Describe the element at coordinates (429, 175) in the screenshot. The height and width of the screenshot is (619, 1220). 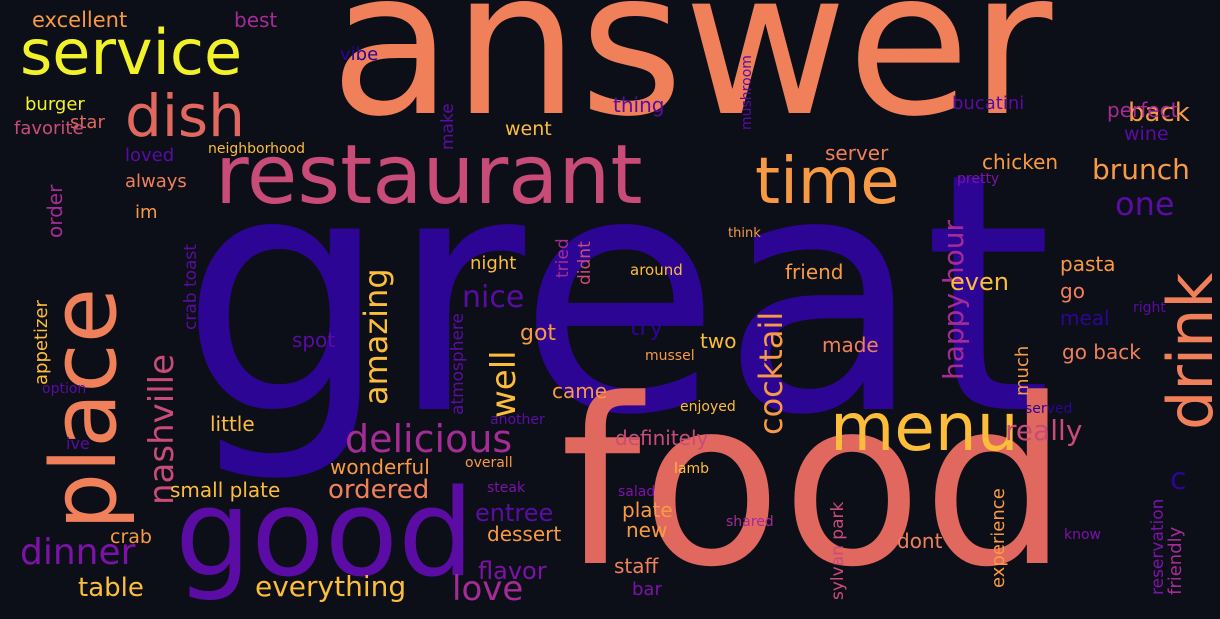
I see `word-restaurant: restaurant` at that location.